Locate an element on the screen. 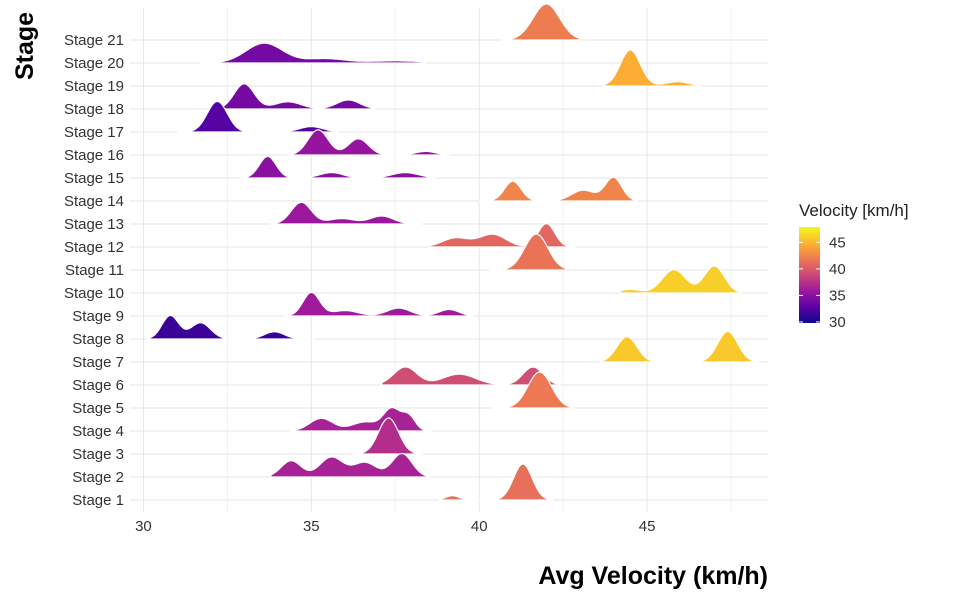 The height and width of the screenshot is (596, 958). legend-tick-label: 45 is located at coordinates (837, 242).